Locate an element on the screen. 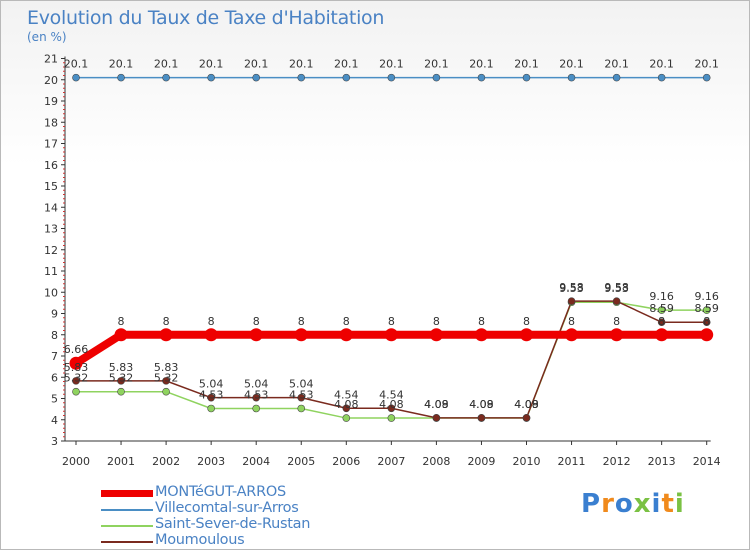 The width and height of the screenshot is (750, 550). data-label: 5.32 is located at coordinates (166, 378).